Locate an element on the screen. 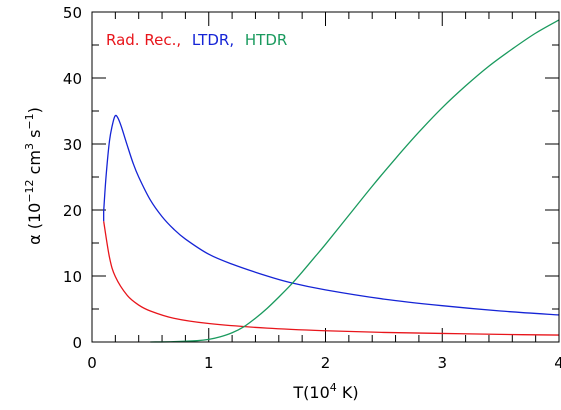  y-axis-label-end: ) is located at coordinates (34, 110).